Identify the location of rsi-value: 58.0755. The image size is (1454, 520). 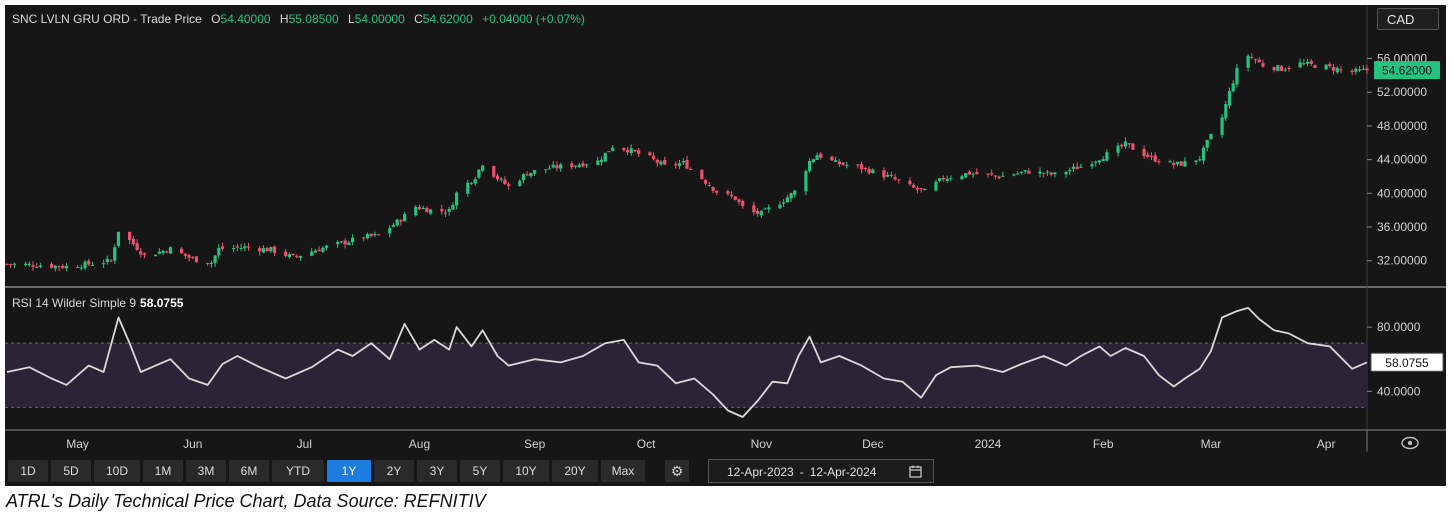
(162, 303).